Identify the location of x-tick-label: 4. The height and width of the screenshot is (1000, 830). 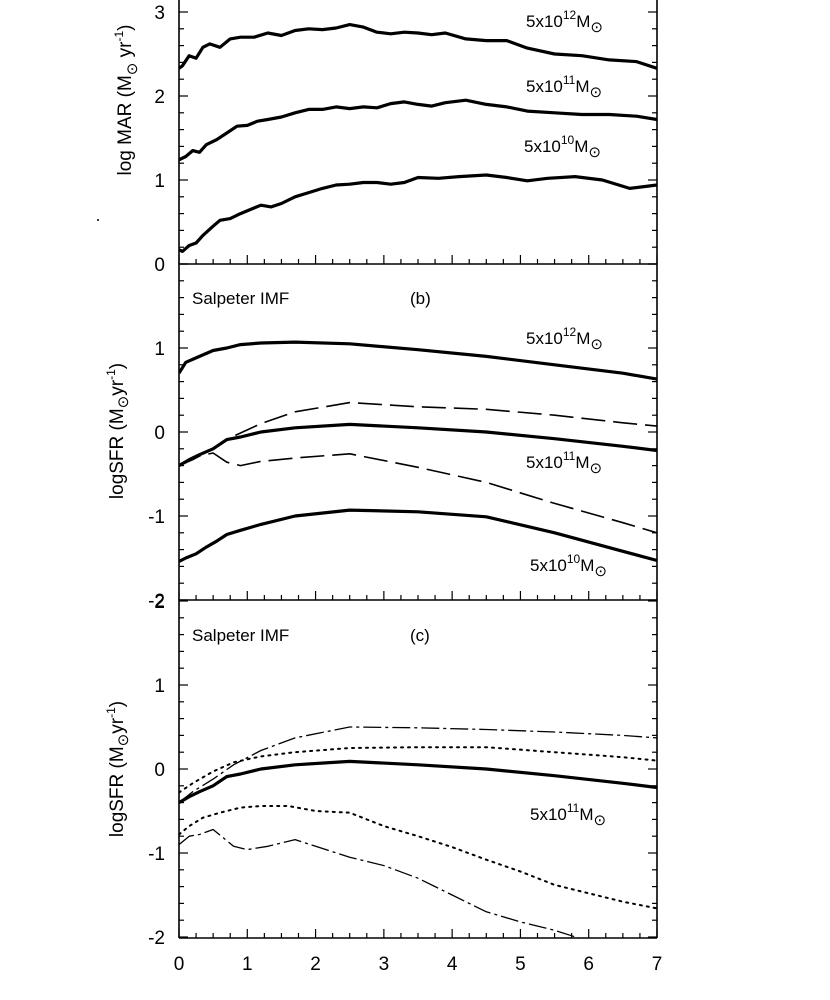
(452, 964).